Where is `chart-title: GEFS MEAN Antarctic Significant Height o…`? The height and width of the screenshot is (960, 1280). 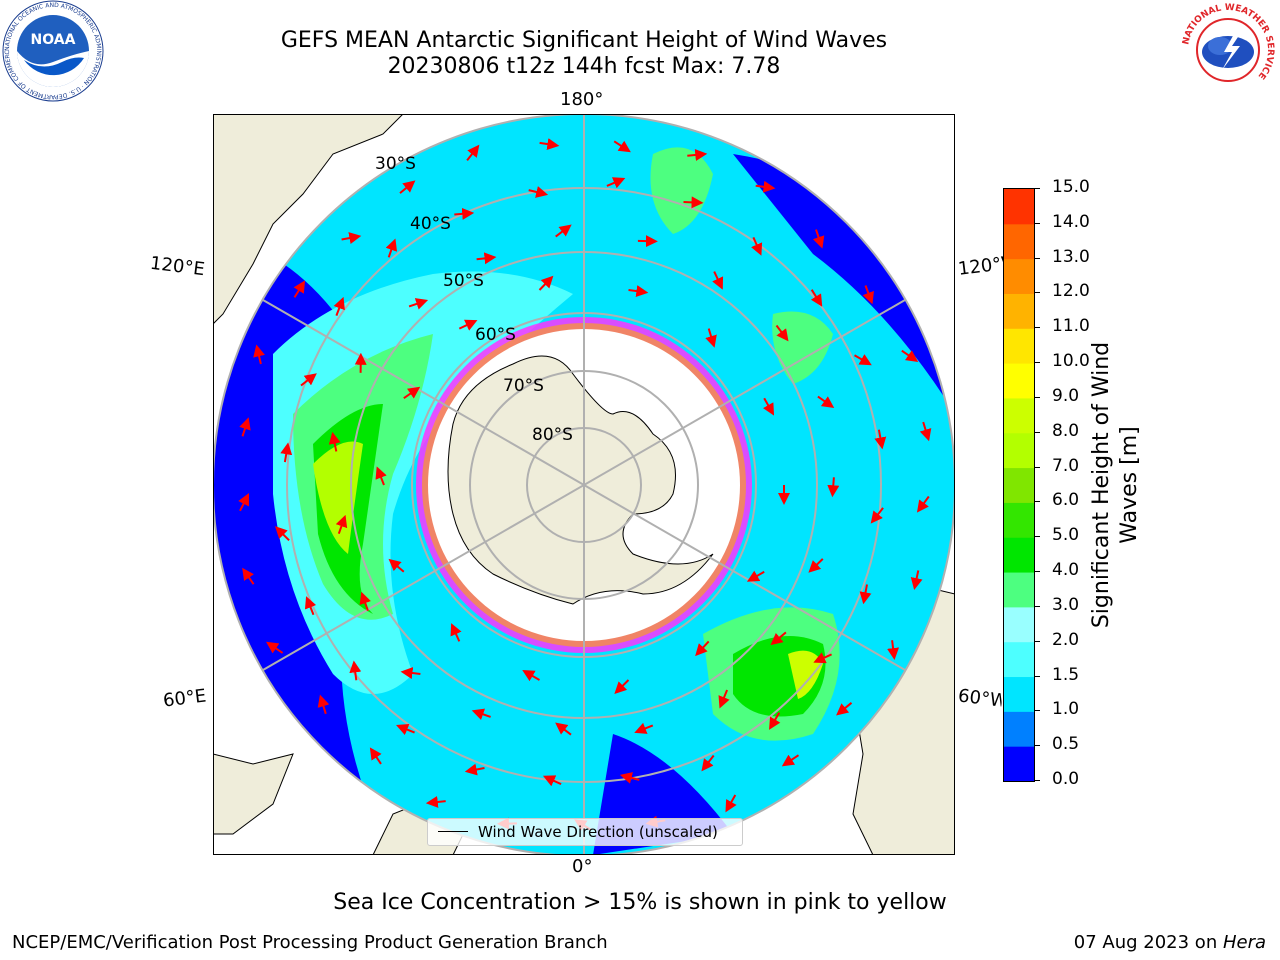 chart-title: GEFS MEAN Antarctic Significant Height o… is located at coordinates (584, 40).